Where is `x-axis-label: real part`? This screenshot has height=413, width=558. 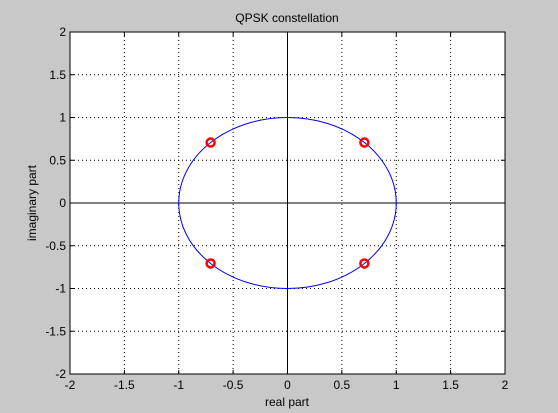
x-axis-label: real part is located at coordinates (287, 402).